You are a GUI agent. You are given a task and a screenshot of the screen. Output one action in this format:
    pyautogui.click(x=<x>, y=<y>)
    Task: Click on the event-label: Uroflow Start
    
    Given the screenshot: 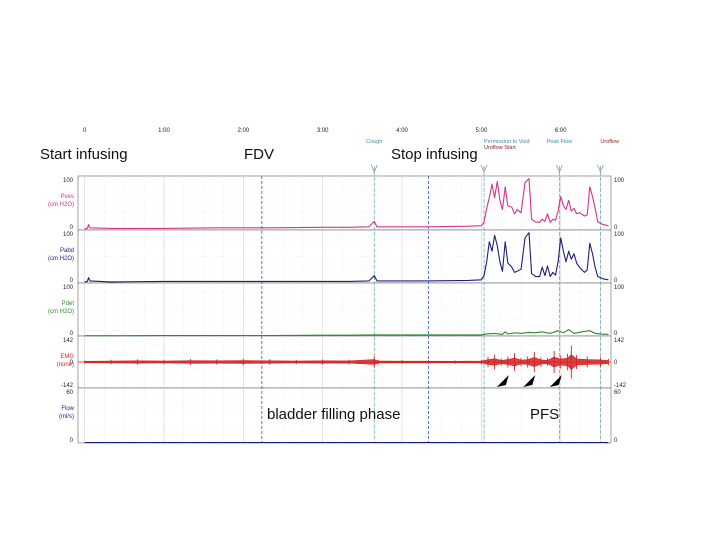 What is the action you would take?
    pyautogui.click(x=500, y=148)
    